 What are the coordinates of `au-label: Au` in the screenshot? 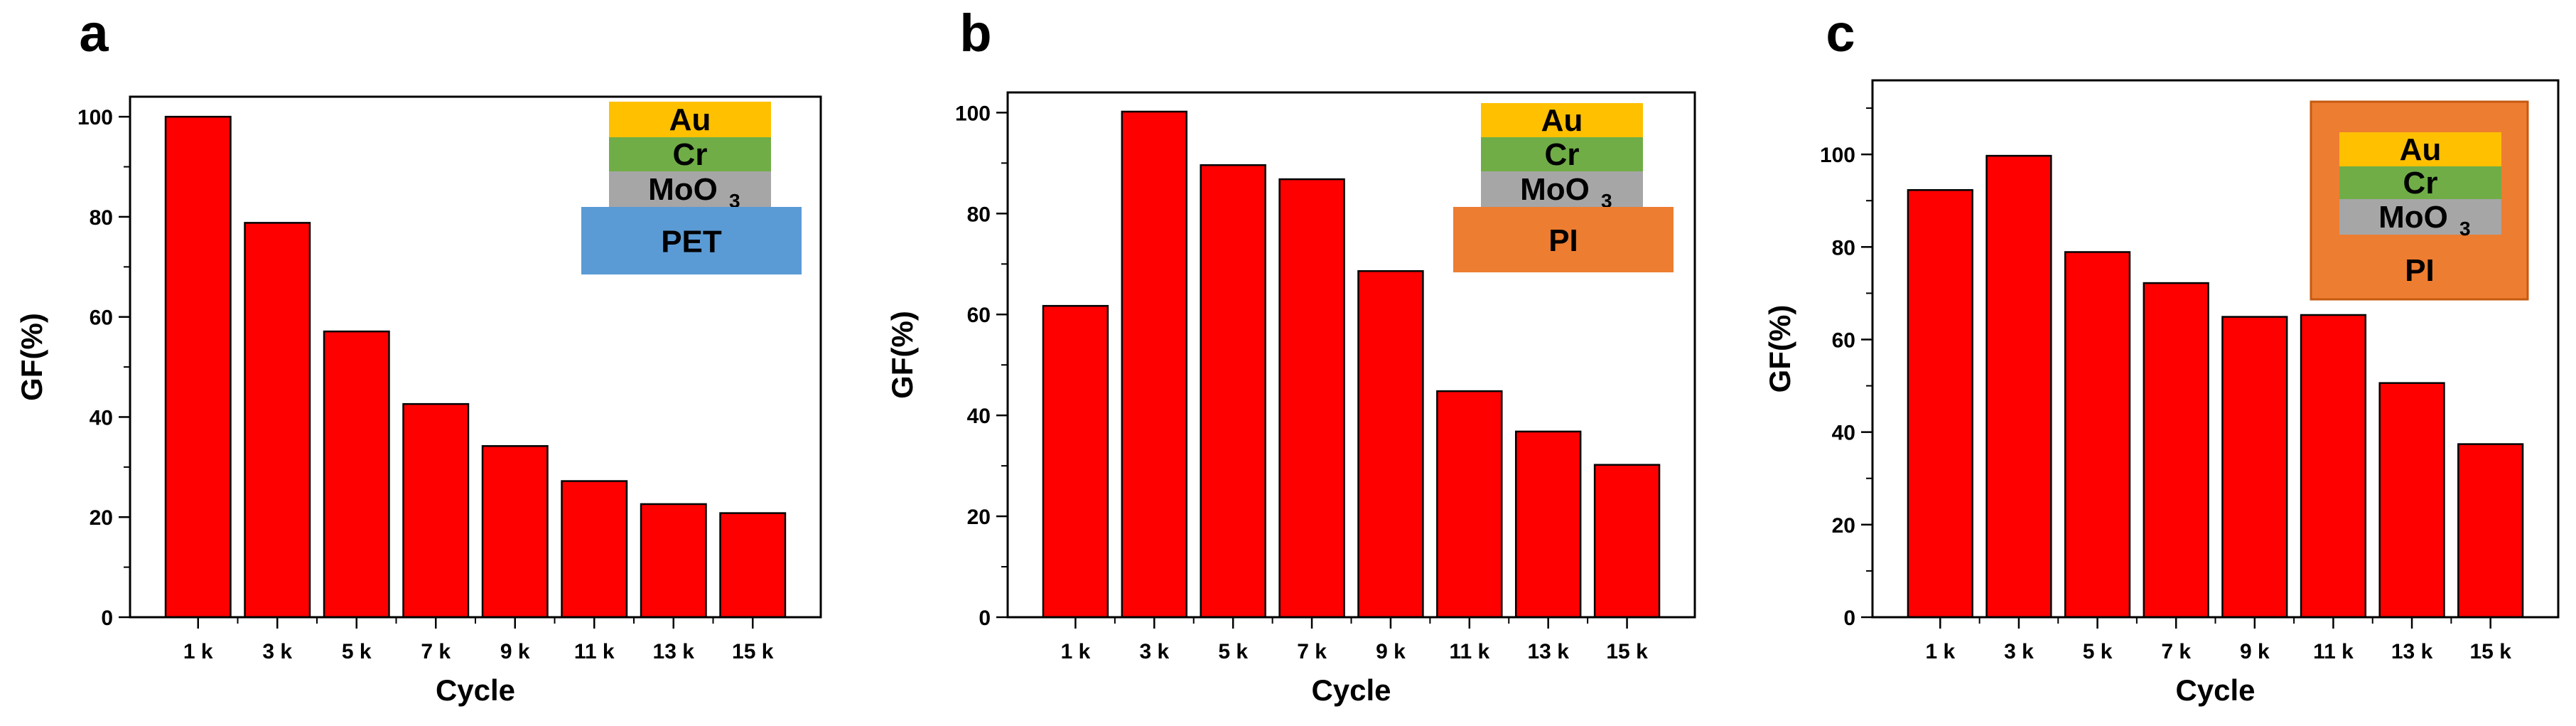 It's located at (1562, 120).